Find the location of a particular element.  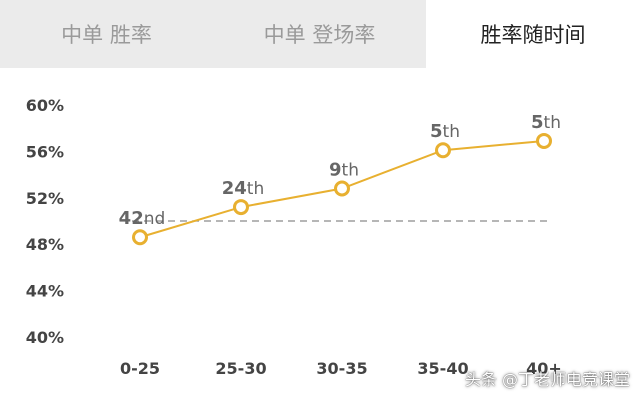

point-label: 42nd is located at coordinates (142, 218).